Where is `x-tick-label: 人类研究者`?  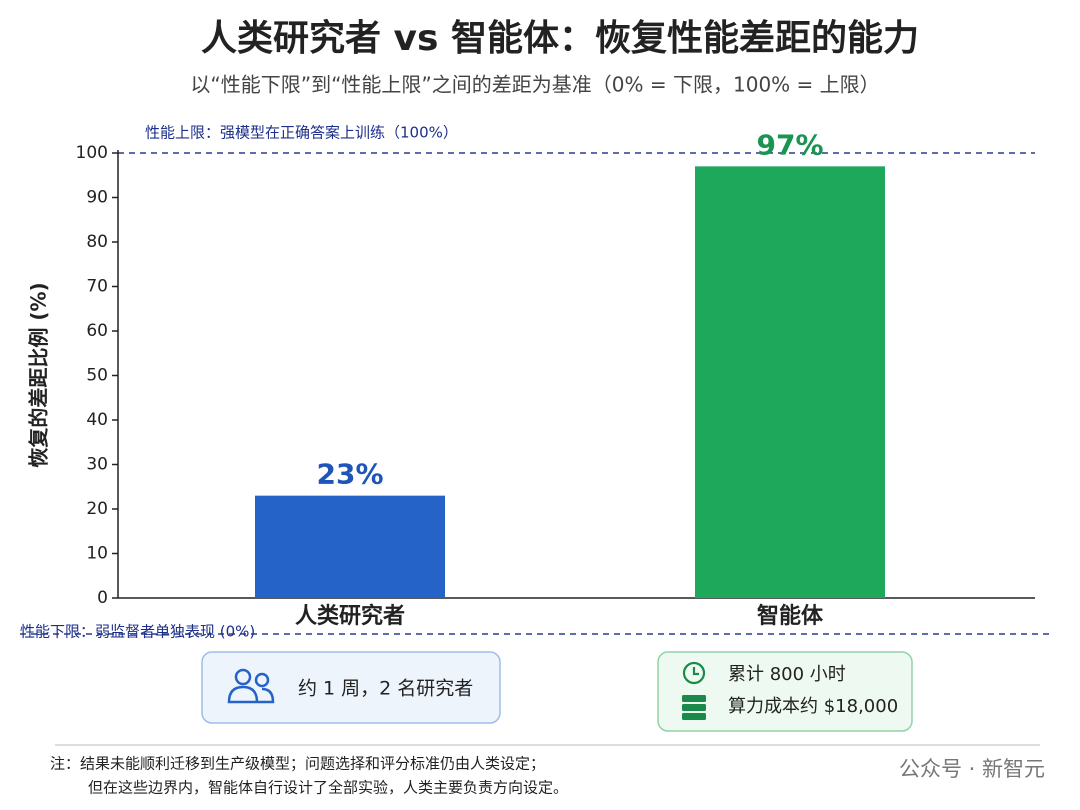 x-tick-label: 人类研究者 is located at coordinates (350, 616).